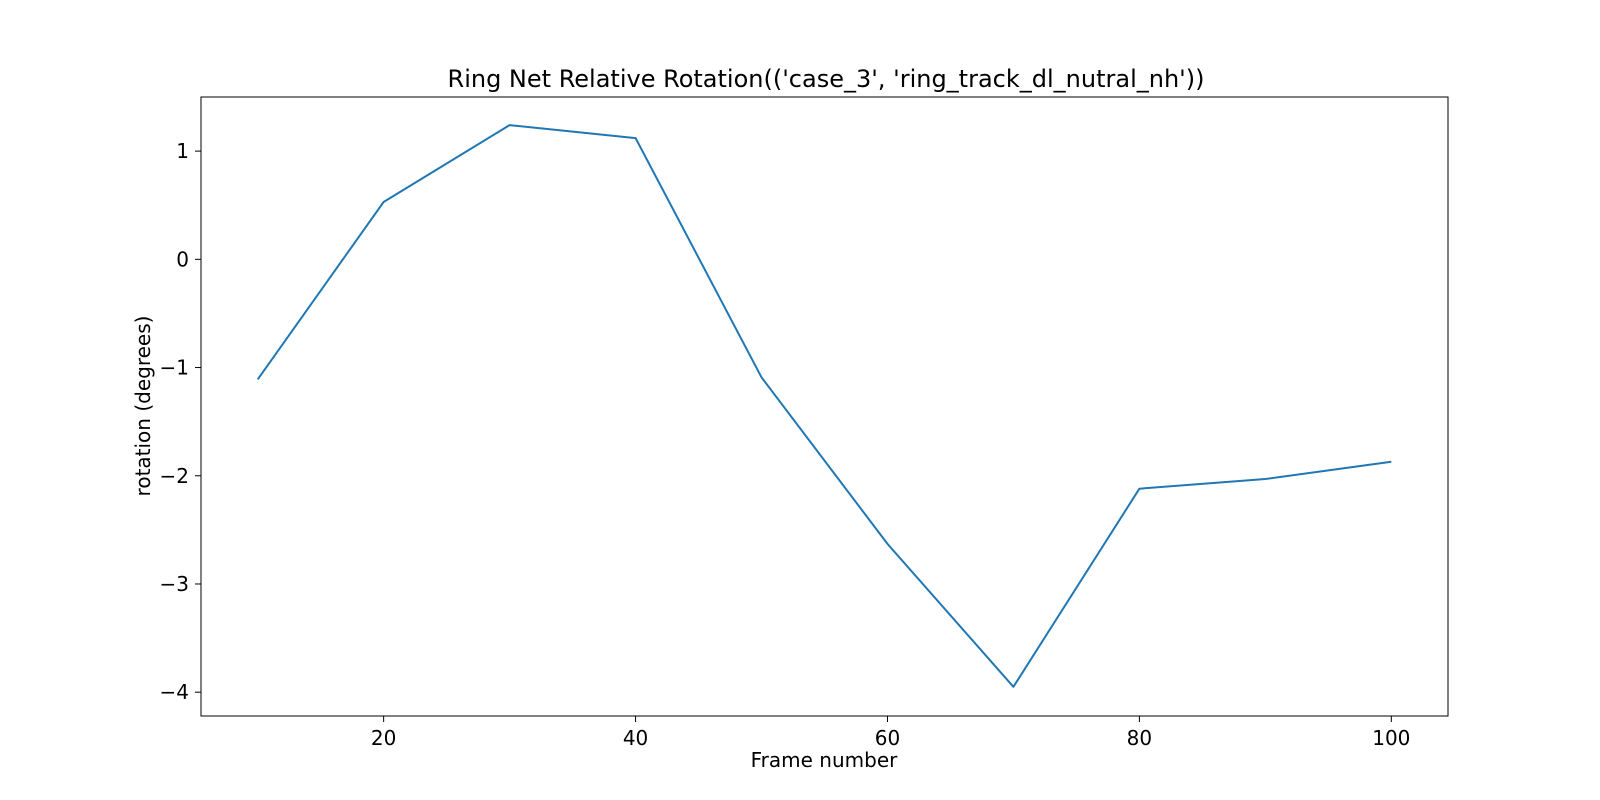  I want to click on x-tick-label: 60, so click(887, 738).